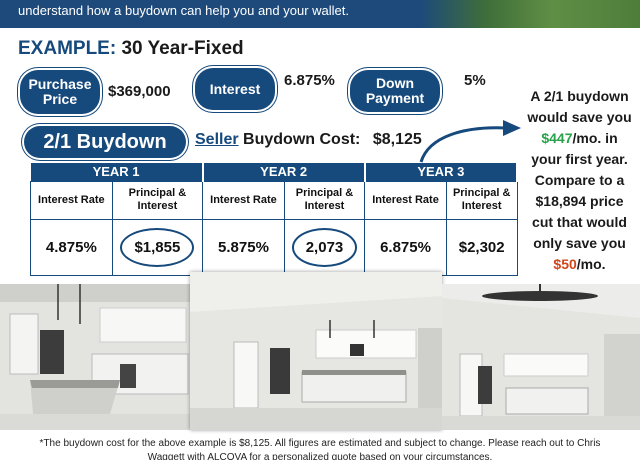 This screenshot has width=640, height=460. I want to click on down-payment-value: 5%, so click(475, 80).